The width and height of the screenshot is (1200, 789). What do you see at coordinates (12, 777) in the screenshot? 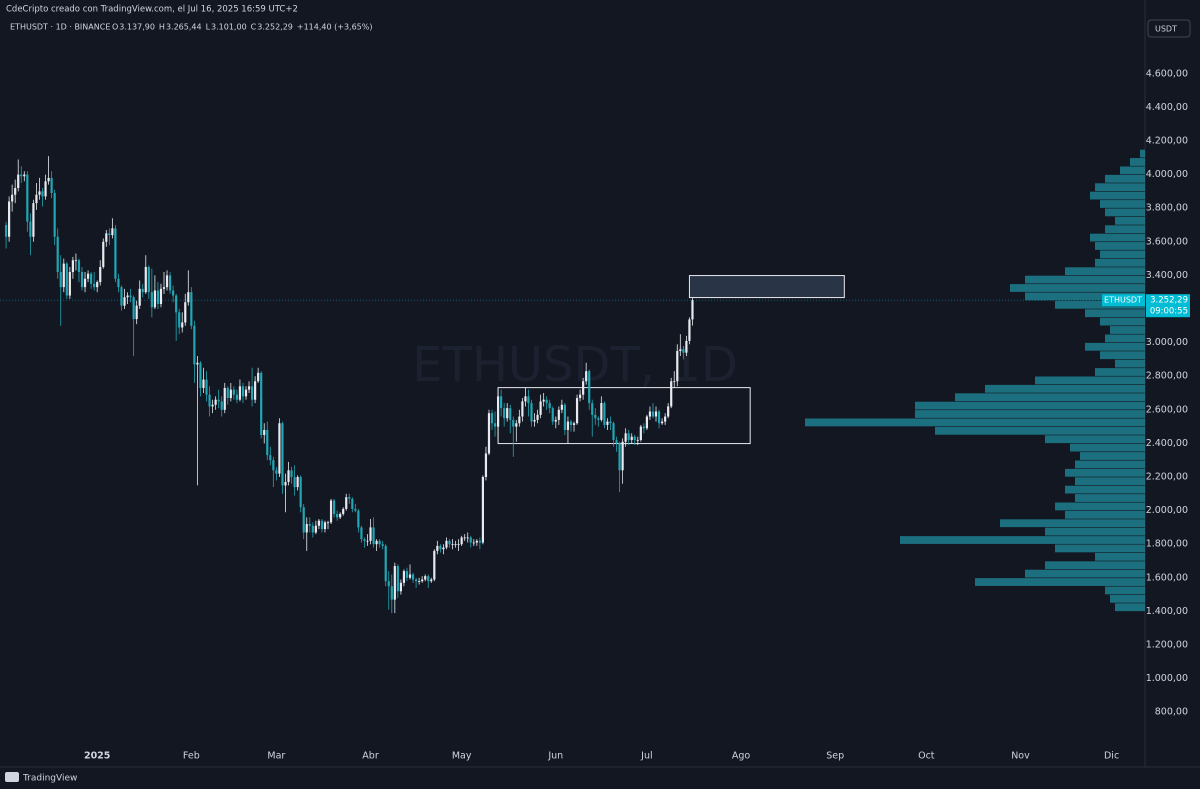
I see `brand-logo` at bounding box center [12, 777].